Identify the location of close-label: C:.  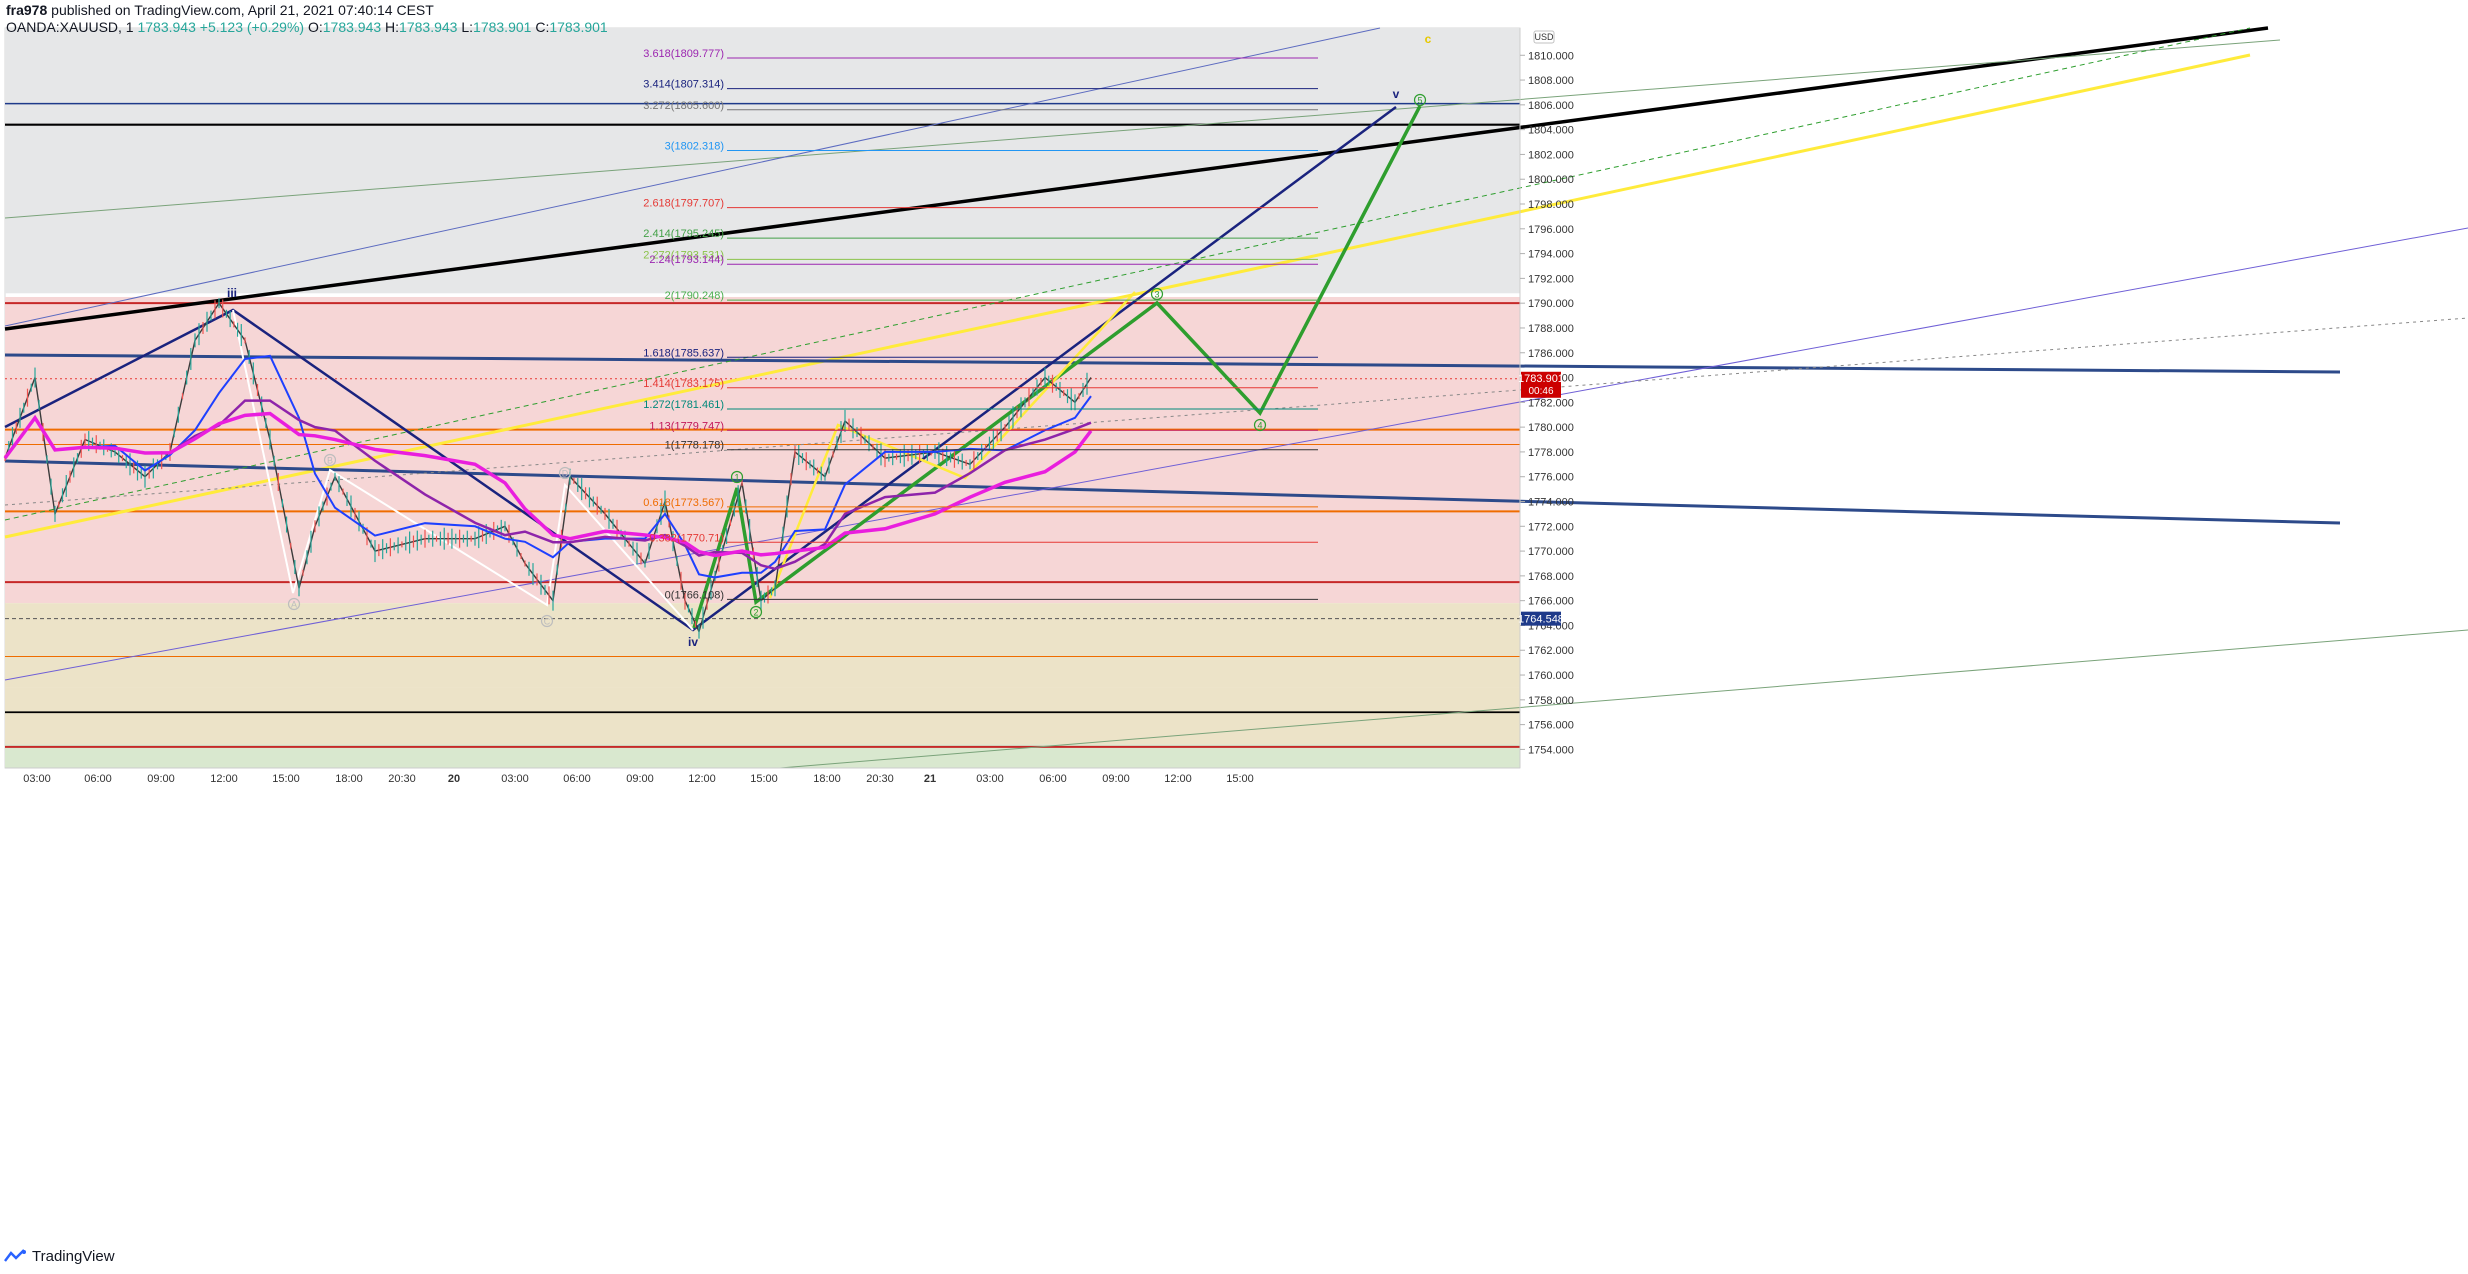
(542, 27).